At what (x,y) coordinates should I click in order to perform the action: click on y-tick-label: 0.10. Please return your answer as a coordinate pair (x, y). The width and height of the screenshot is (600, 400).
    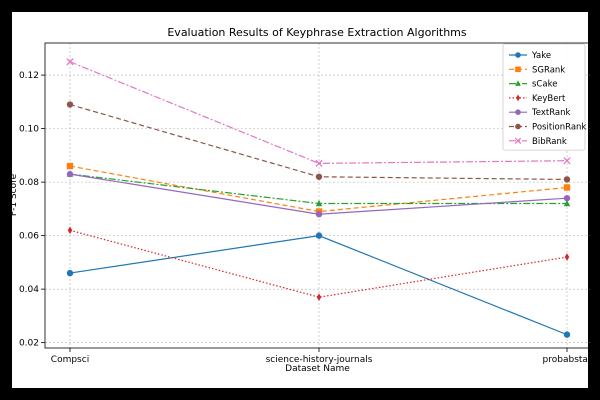
    Looking at the image, I should click on (29, 130).